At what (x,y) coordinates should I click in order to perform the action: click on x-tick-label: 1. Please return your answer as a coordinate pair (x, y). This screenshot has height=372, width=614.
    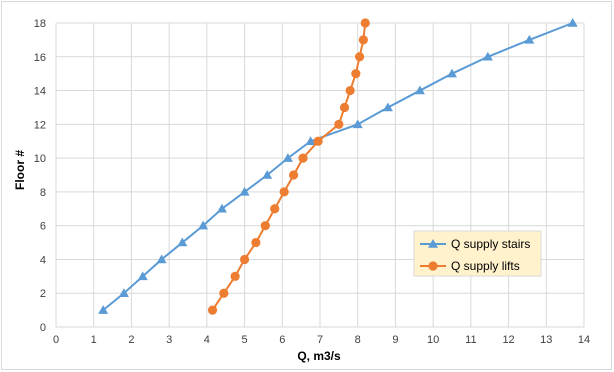
    Looking at the image, I should click on (94, 340).